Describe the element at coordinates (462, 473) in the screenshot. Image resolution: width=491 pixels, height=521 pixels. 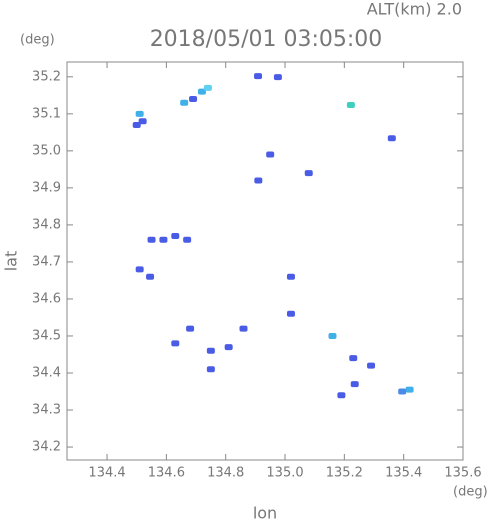
I see `x-tick-label: 135.6` at that location.